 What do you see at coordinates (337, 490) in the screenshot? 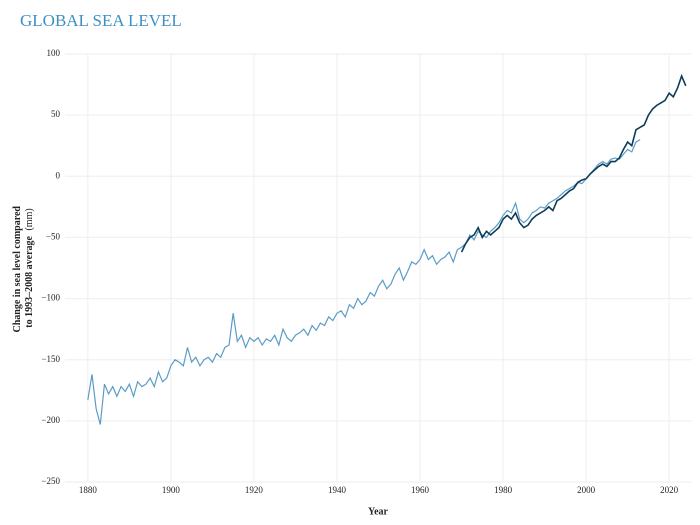
I see `x-tick-label: 1940` at bounding box center [337, 490].